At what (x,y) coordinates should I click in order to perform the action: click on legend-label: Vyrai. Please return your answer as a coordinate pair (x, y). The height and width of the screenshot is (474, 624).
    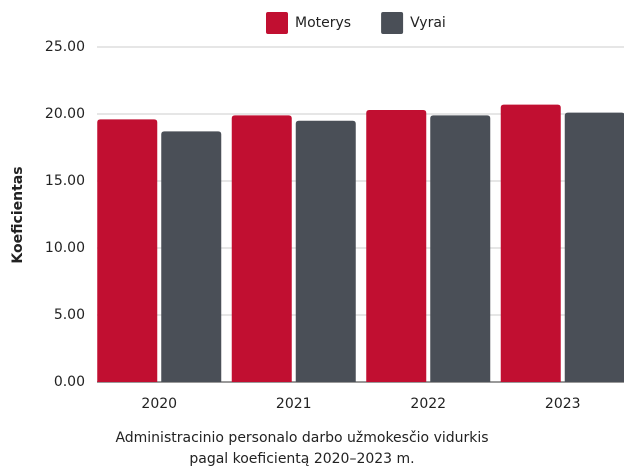
    Looking at the image, I should click on (428, 23).